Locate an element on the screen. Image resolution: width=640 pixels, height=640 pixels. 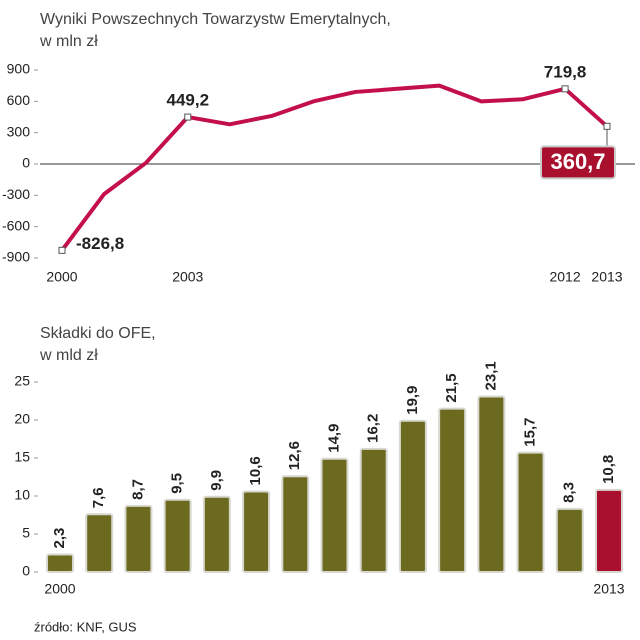
y-tick-label: 15 is located at coordinates (22, 457).